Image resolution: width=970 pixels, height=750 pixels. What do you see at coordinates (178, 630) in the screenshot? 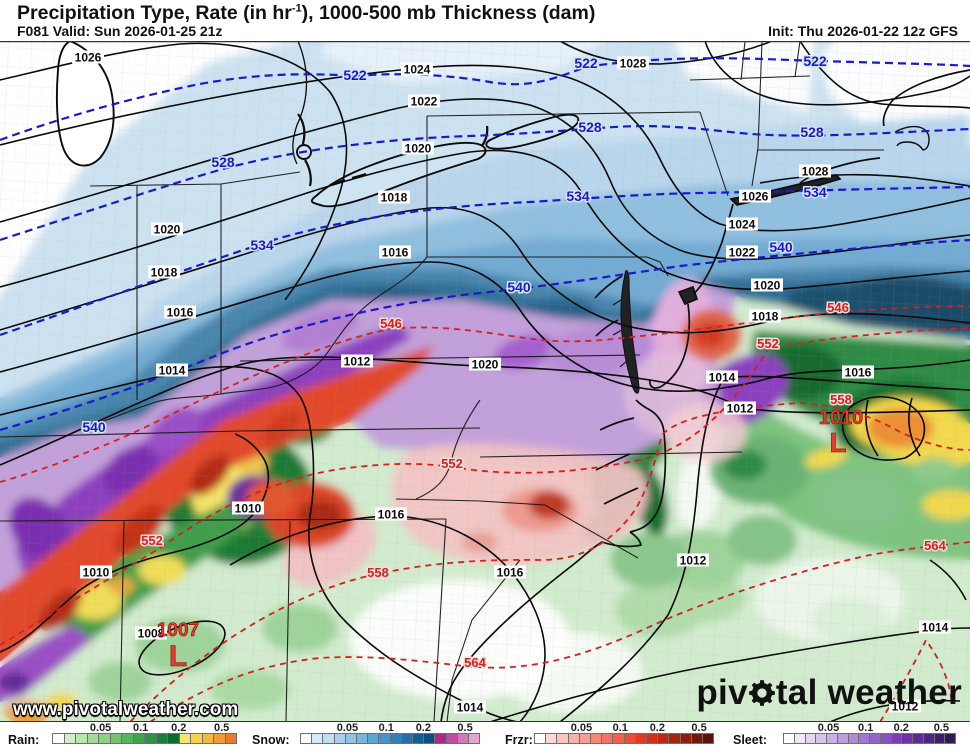
I see `svg-text: 1007` at bounding box center [178, 630].